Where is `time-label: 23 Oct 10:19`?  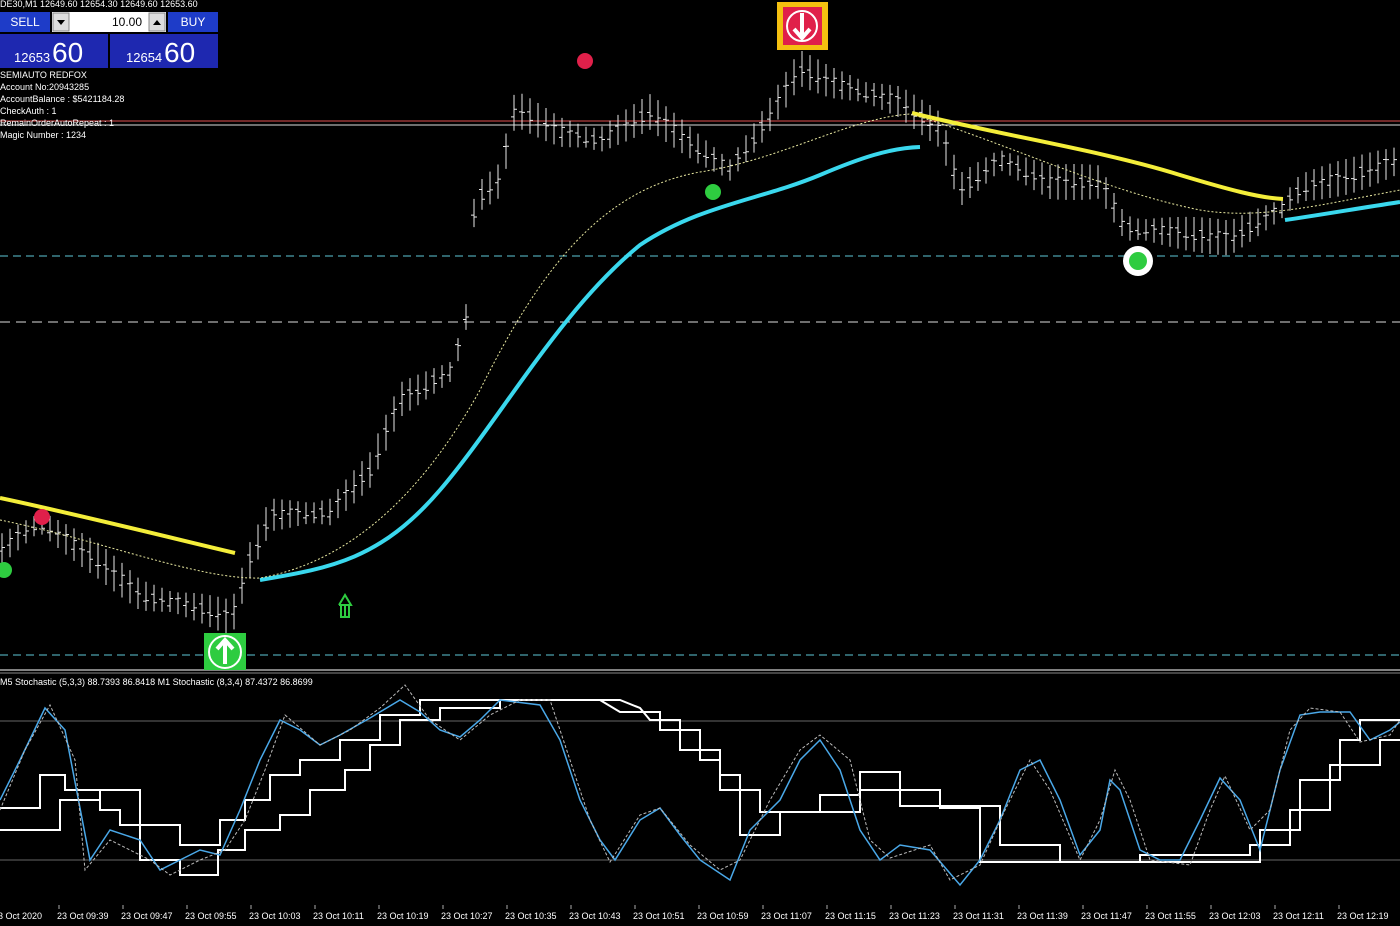 time-label: 23 Oct 10:19 is located at coordinates (403, 916).